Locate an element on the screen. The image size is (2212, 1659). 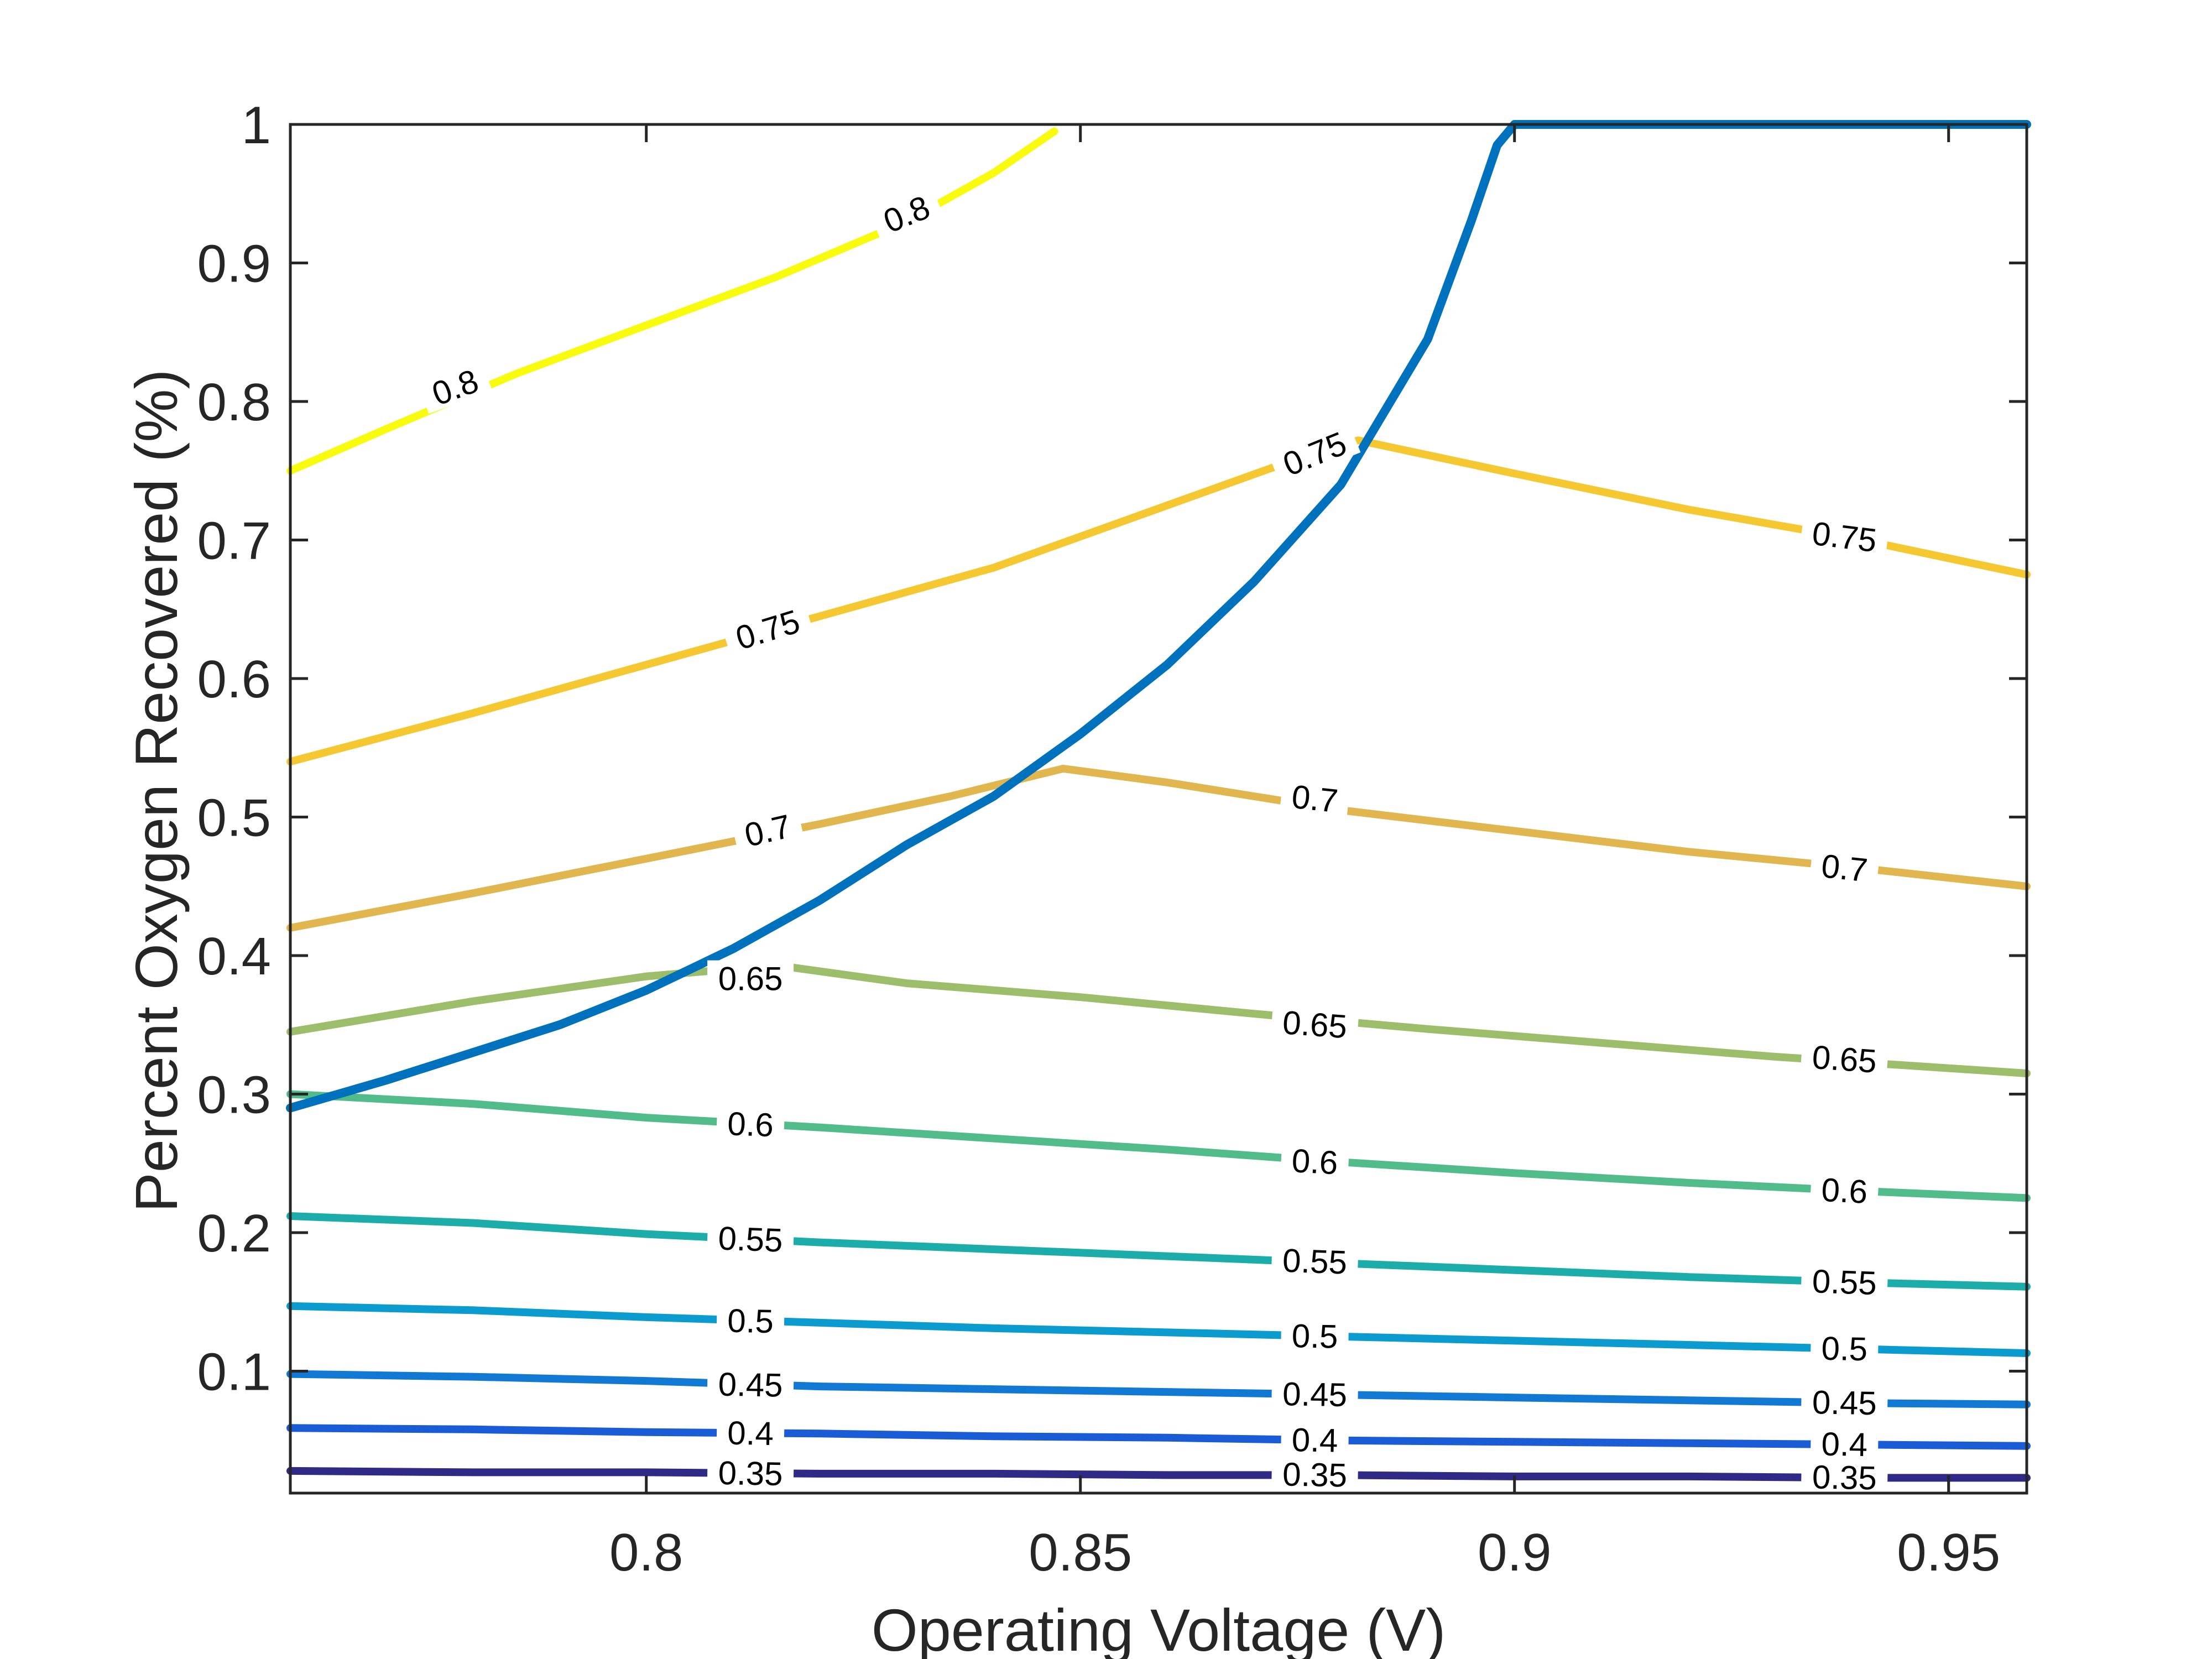
contour-label-0.6-1: 0.6 is located at coordinates (1315, 1161).